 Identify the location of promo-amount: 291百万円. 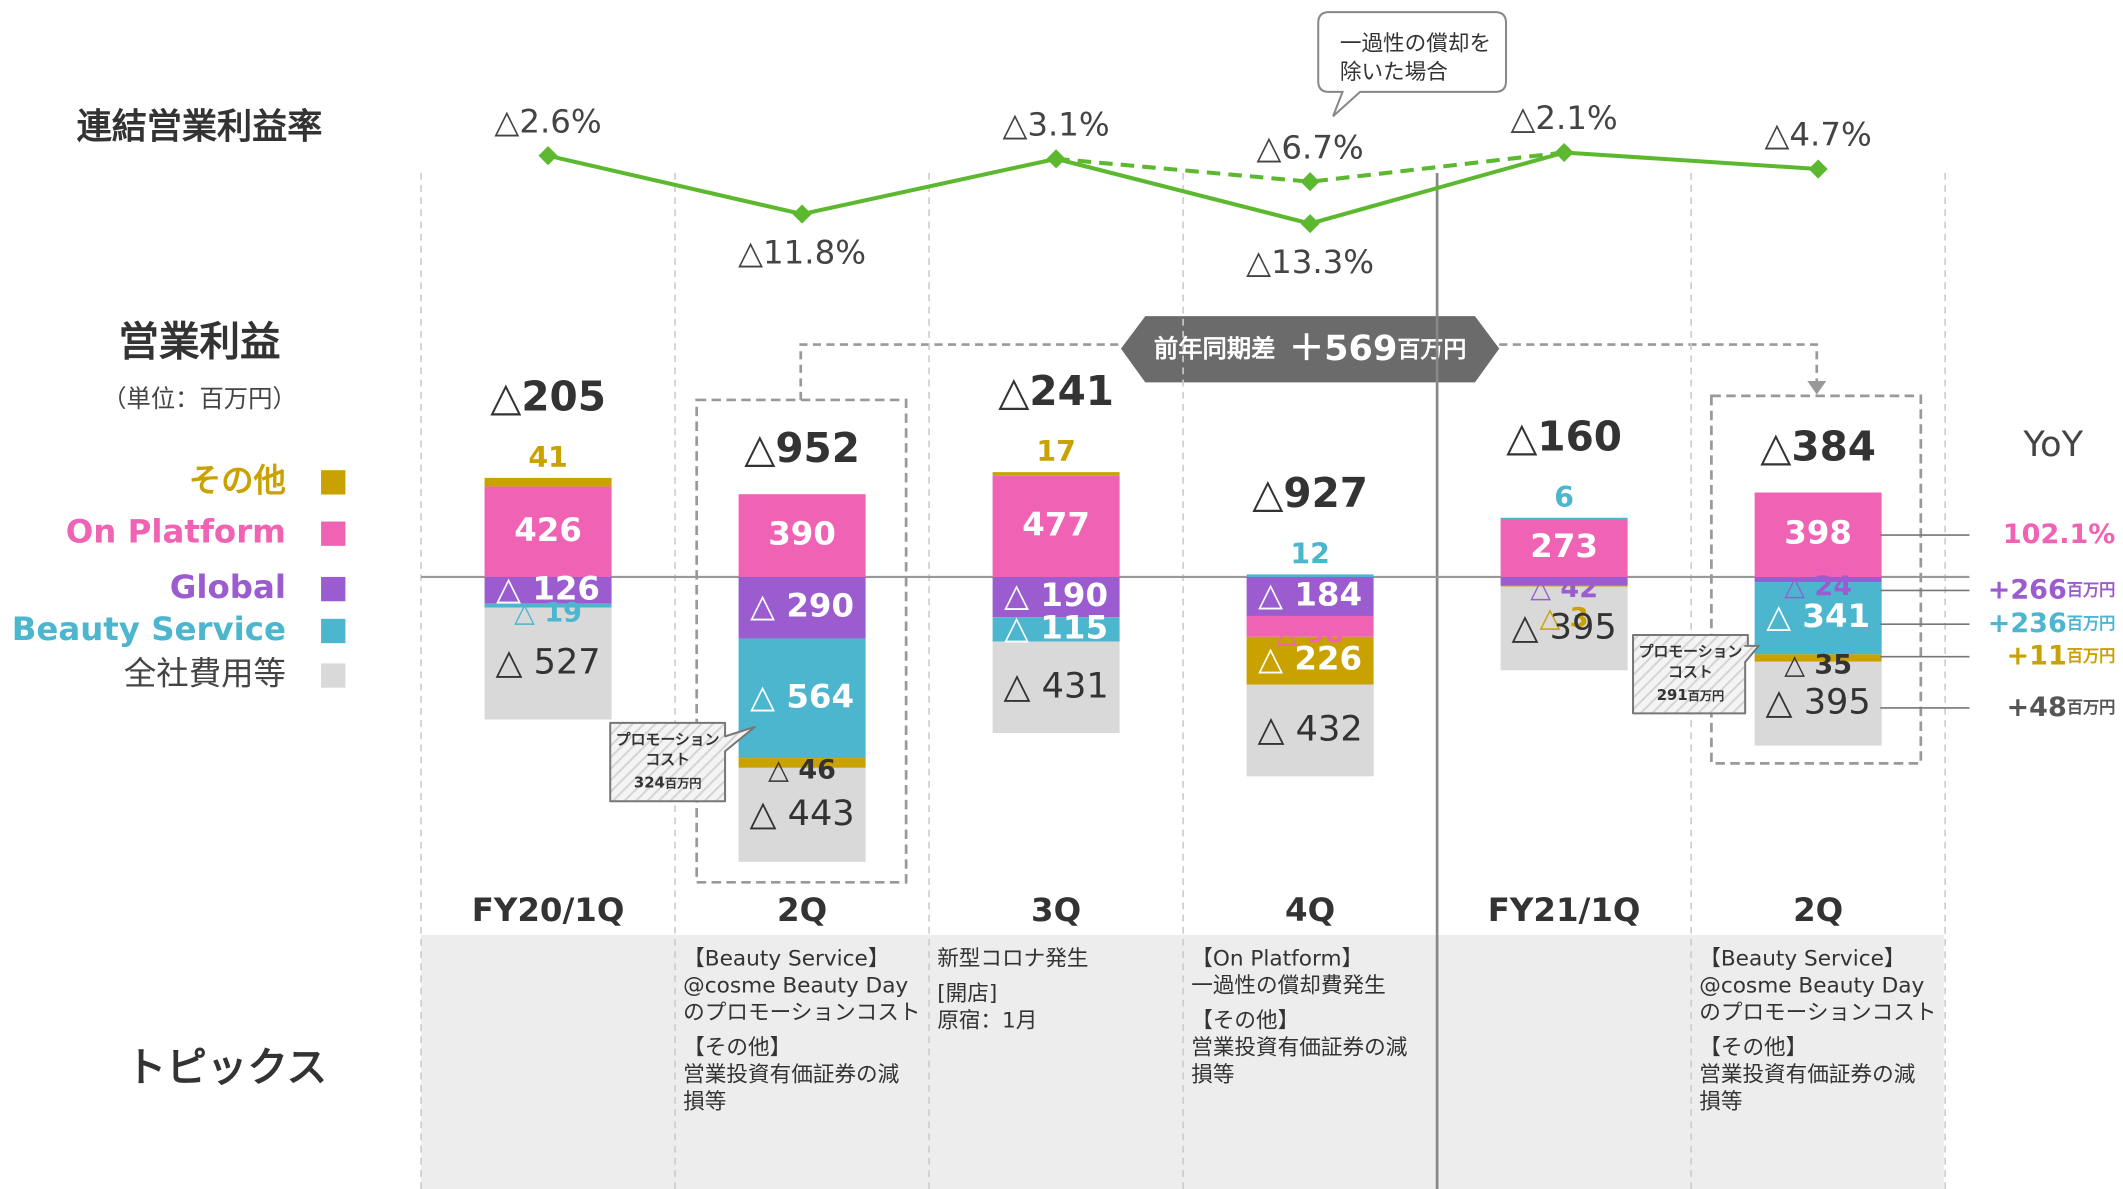
(1691, 695).